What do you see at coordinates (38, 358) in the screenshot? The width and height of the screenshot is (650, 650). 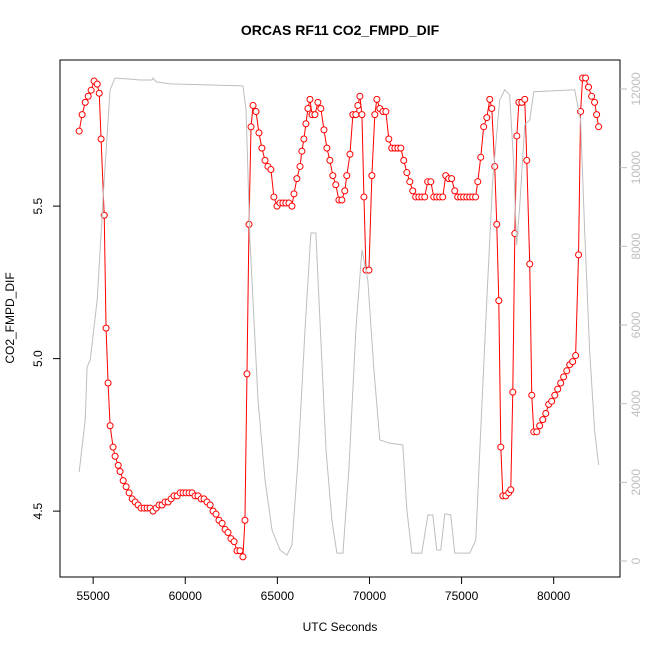 I see `y-tick-label: 5.0` at bounding box center [38, 358].